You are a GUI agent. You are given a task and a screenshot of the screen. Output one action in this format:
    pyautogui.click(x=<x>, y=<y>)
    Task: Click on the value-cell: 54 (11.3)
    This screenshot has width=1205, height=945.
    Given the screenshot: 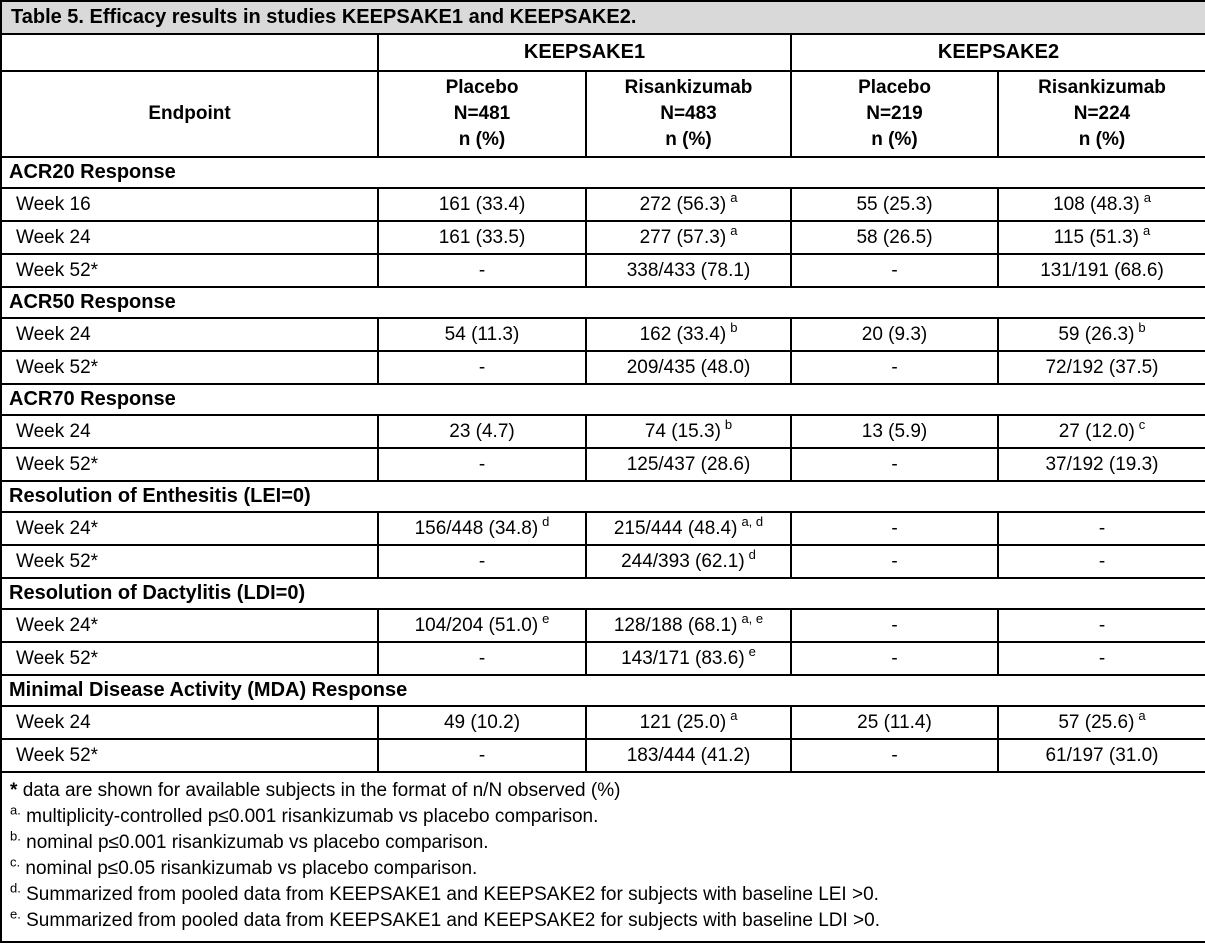 What is the action you would take?
    pyautogui.click(x=482, y=334)
    